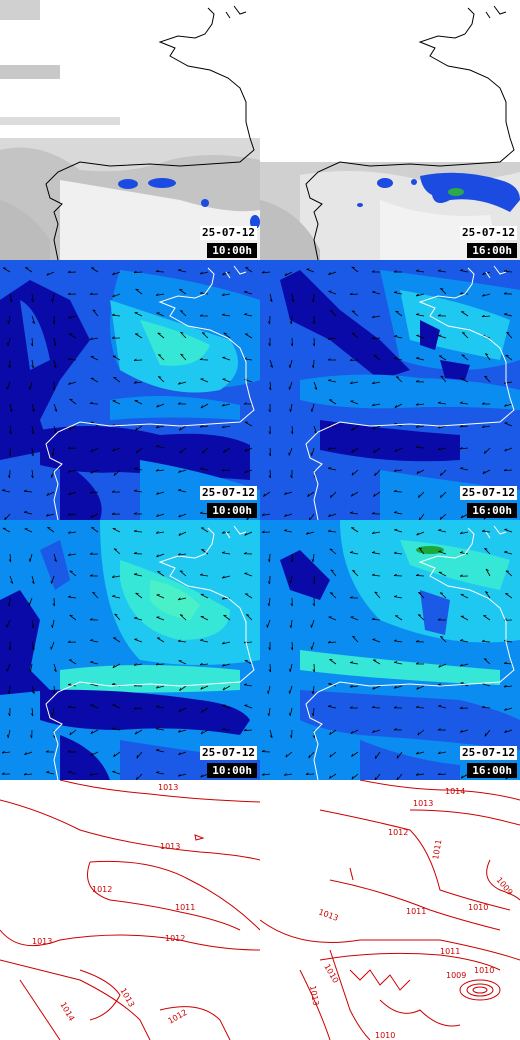 This screenshot has height=1040, width=520. Describe the element at coordinates (437, 850) in the screenshot. I see `isobar-label: 1011` at that location.